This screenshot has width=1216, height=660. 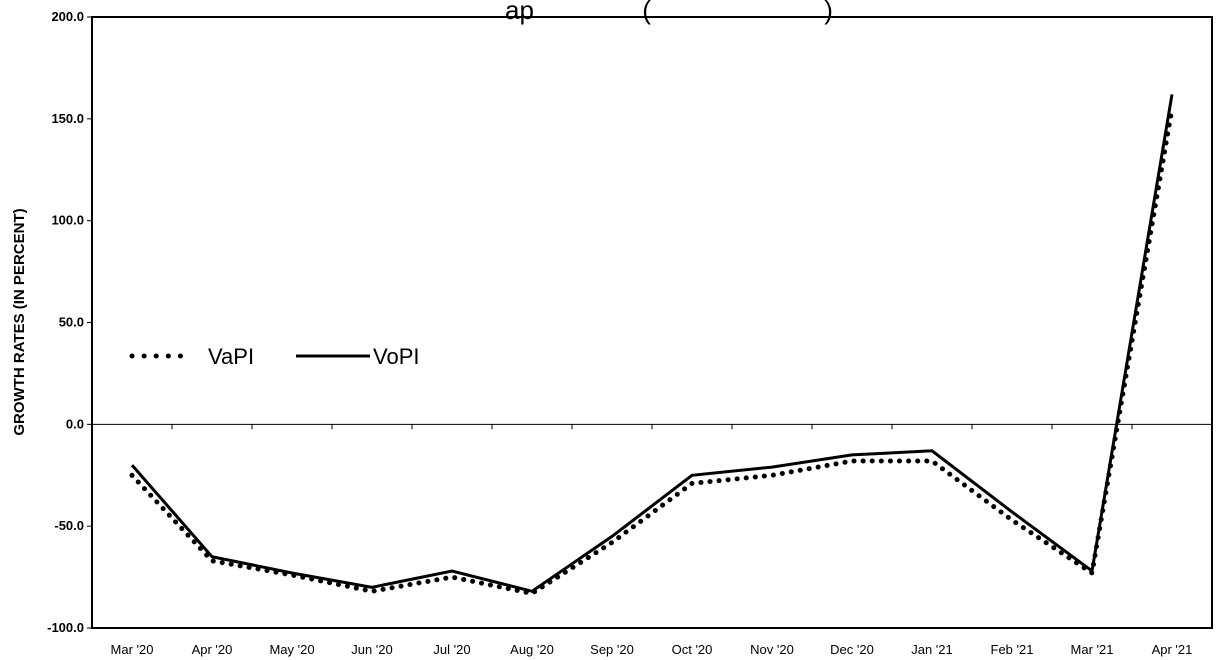 What do you see at coordinates (67, 16) in the screenshot?
I see `y-tick-label: 200.0` at bounding box center [67, 16].